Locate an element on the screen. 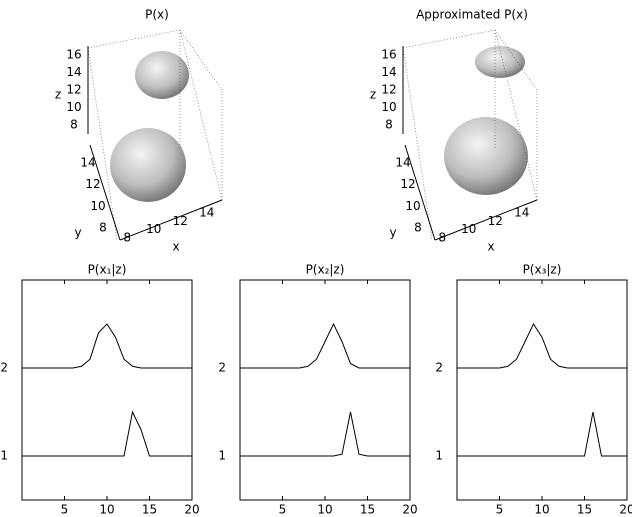 Image resolution: width=632 pixels, height=517 pixels. chart-title: P(x) is located at coordinates (157, 15).